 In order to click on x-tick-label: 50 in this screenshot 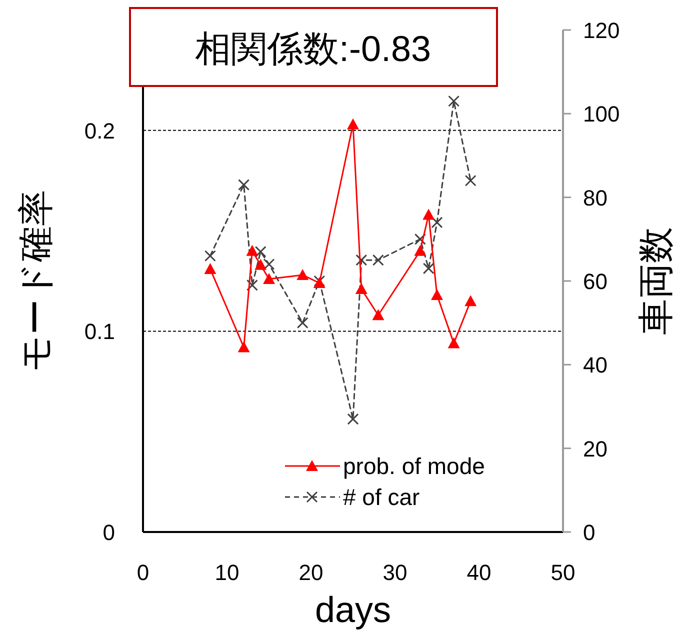, I will do `click(563, 572)`.